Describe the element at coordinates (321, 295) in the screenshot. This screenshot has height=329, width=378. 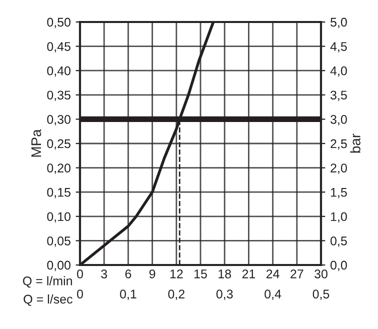
I see `x2-tick-label: 0,5` at that location.